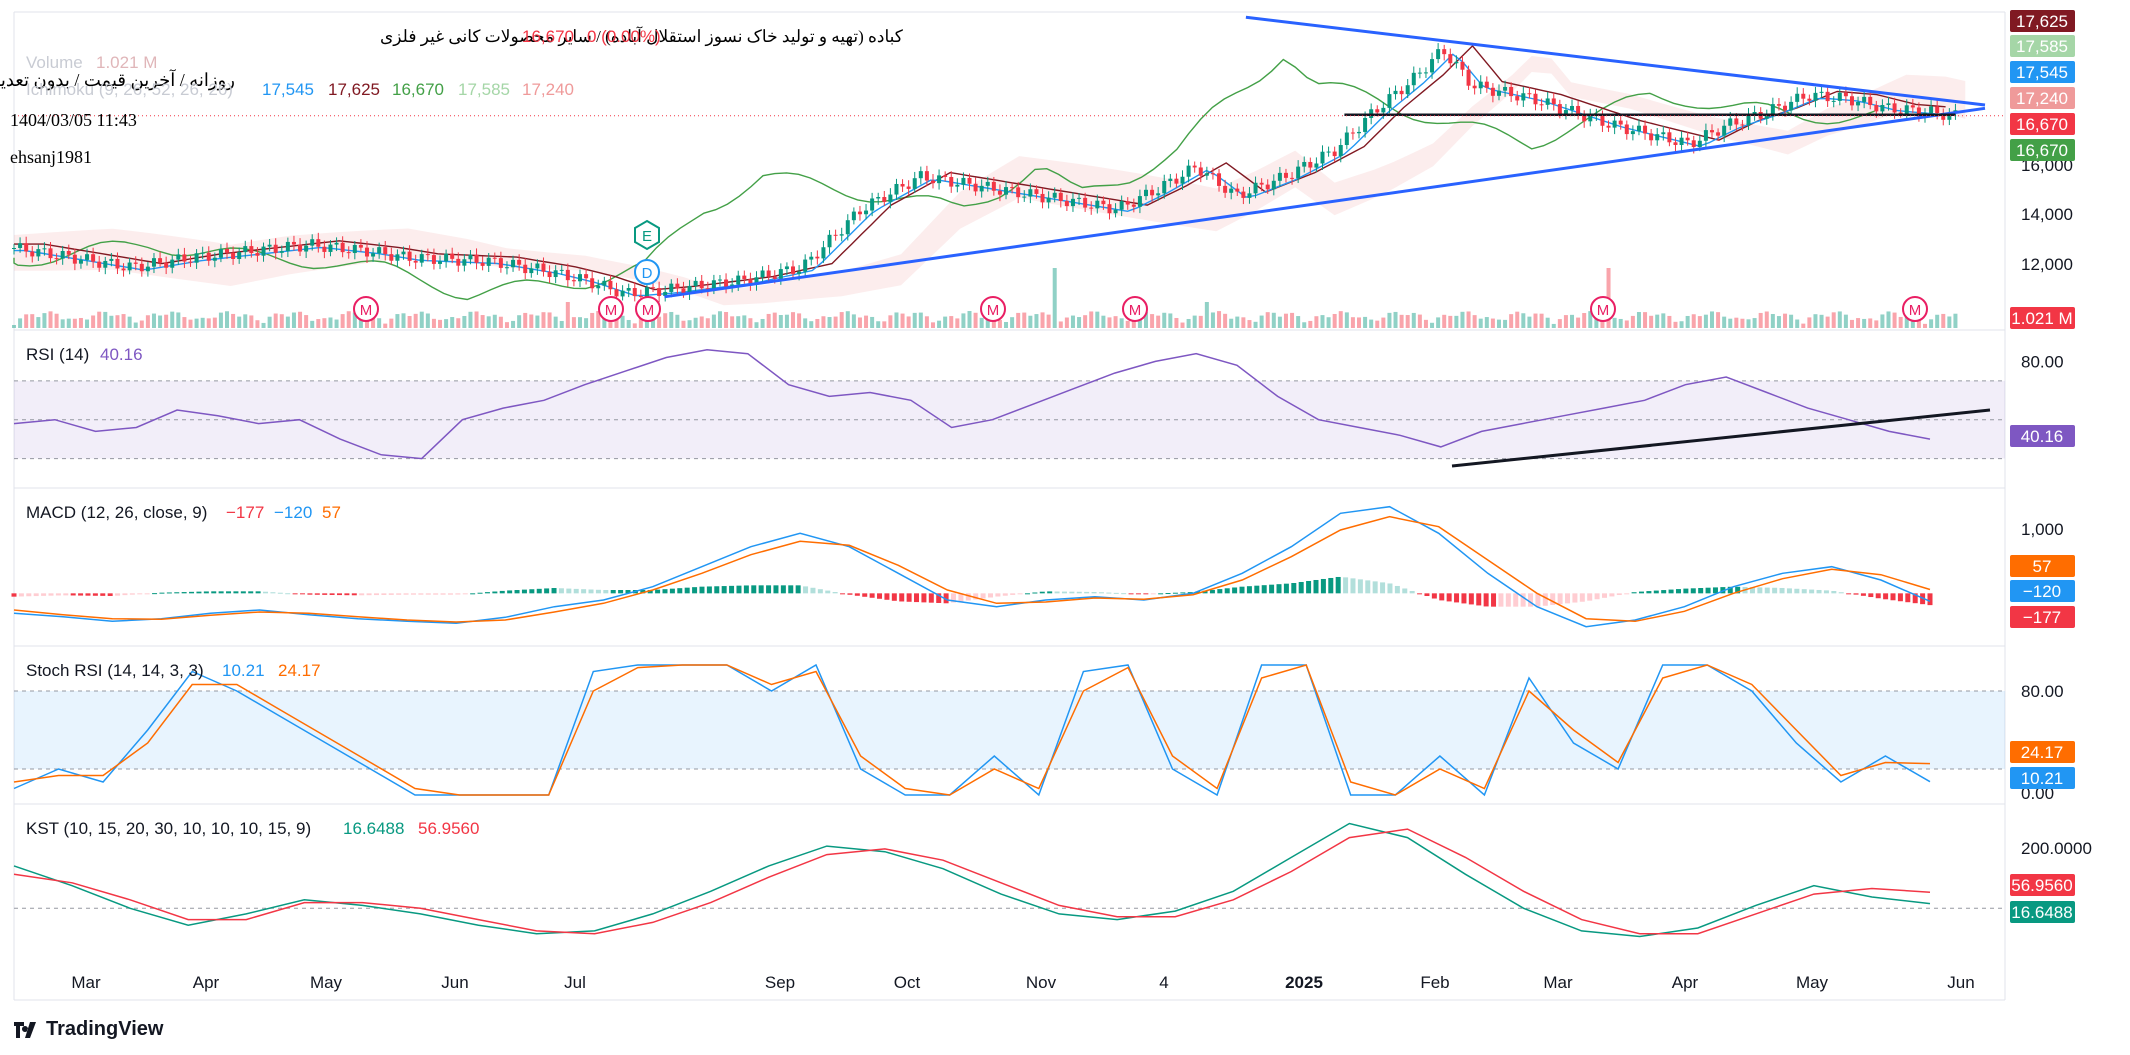 The image size is (2130, 1055). What do you see at coordinates (2047, 214) in the screenshot?
I see `price-axis-label: 14,000` at bounding box center [2047, 214].